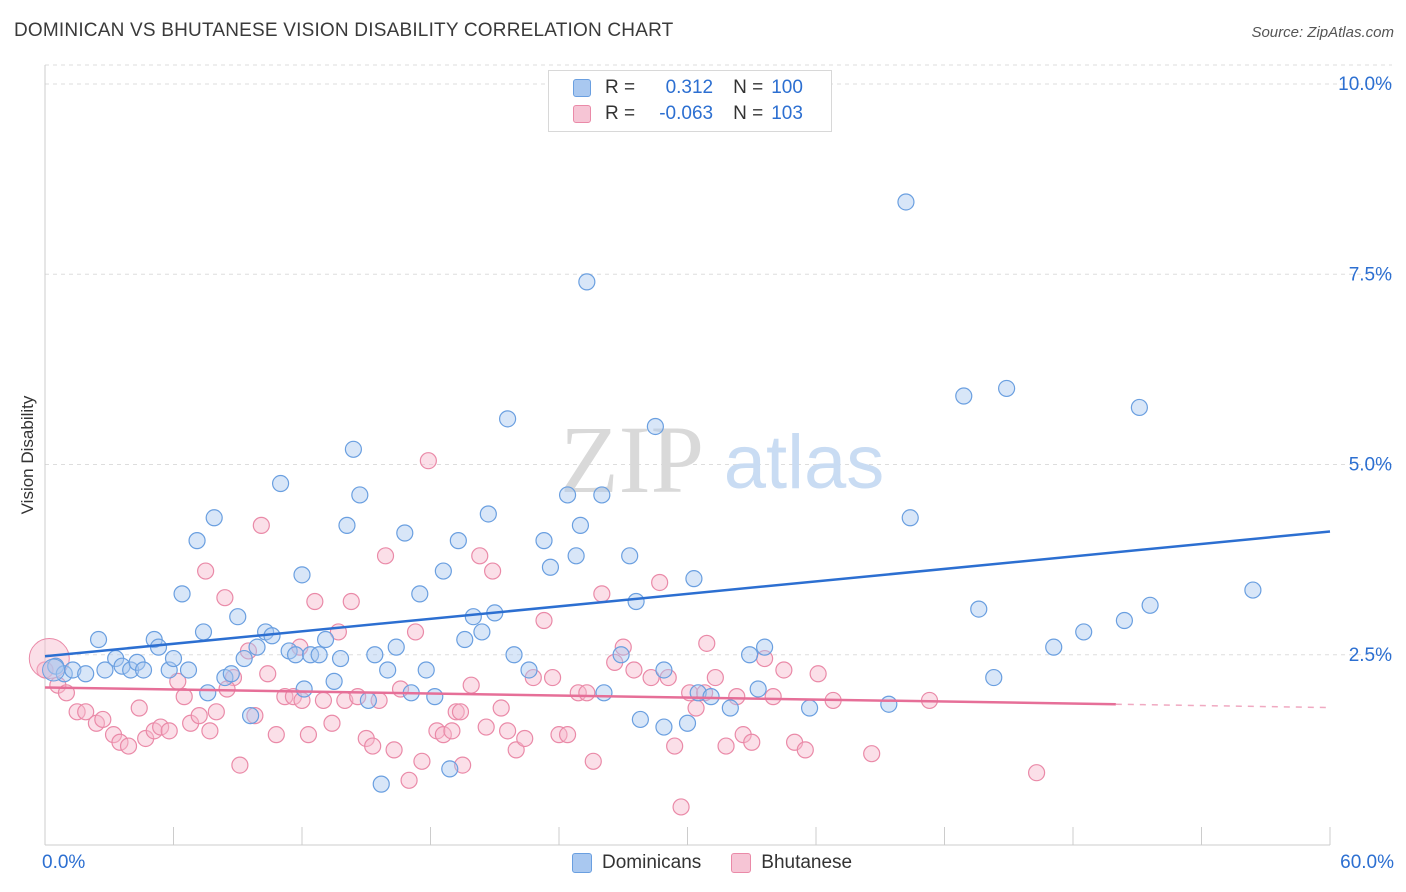 The image size is (1406, 892). What do you see at coordinates (582, 863) in the screenshot?
I see `series-swatch-blue` at bounding box center [582, 863].